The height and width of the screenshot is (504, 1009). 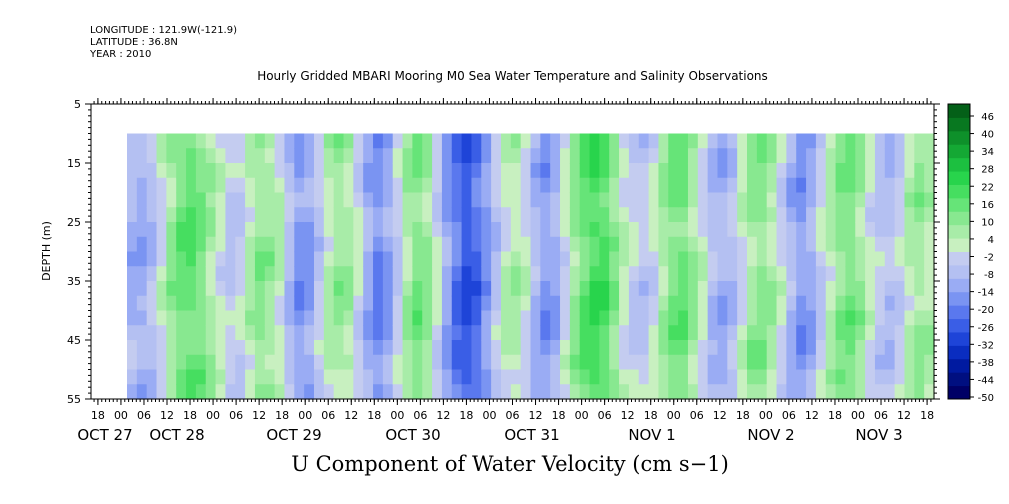 I want to click on colorbar-label: -32, so click(x=986, y=345).